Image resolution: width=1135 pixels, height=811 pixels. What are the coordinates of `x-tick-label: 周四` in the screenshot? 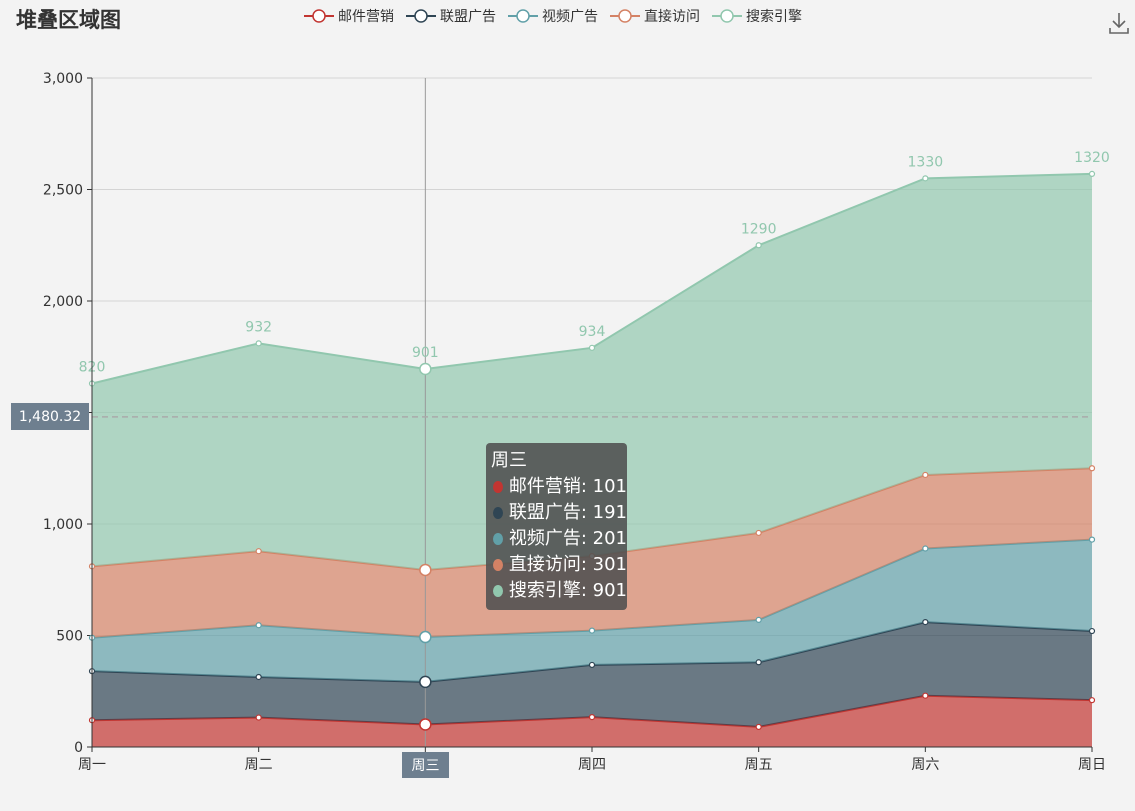 It's located at (592, 765).